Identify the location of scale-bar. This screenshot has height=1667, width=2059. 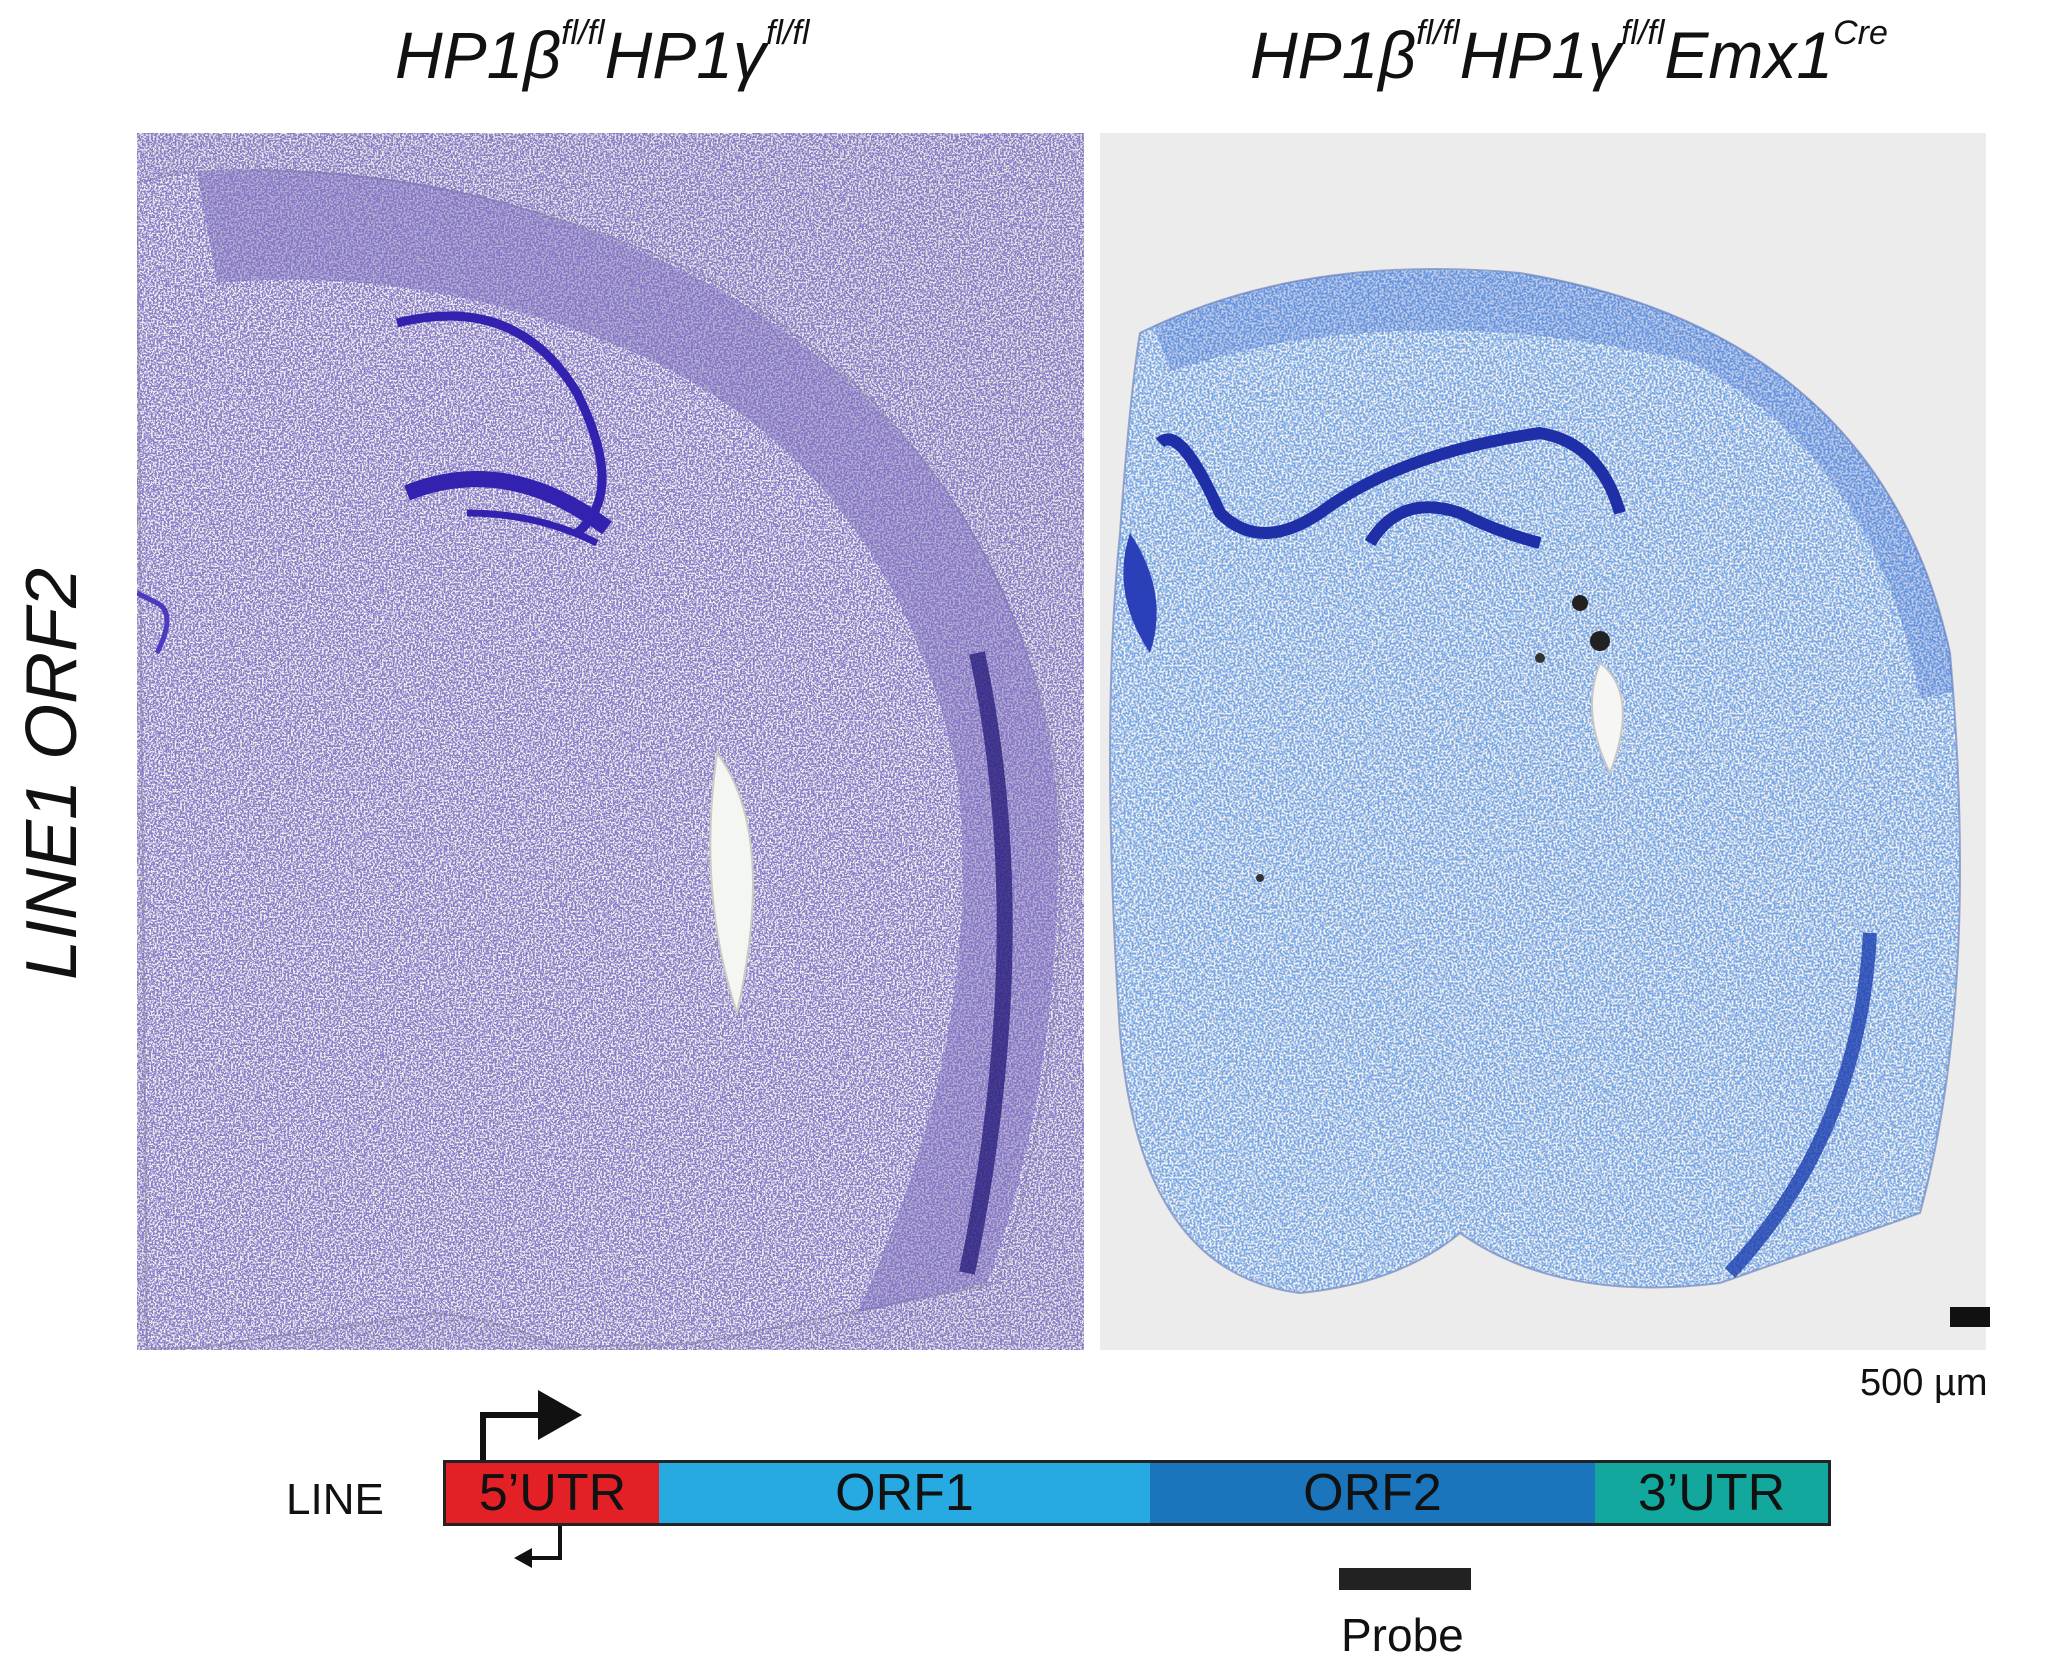
(1970, 1317).